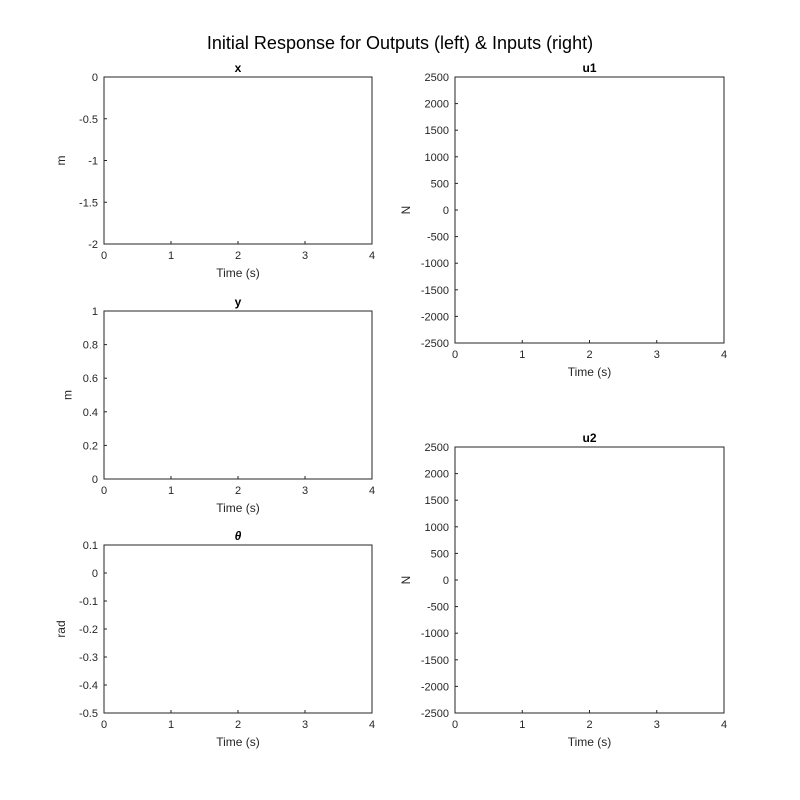  What do you see at coordinates (590, 742) in the screenshot?
I see `x-axis-label-u2: Time (s)` at bounding box center [590, 742].